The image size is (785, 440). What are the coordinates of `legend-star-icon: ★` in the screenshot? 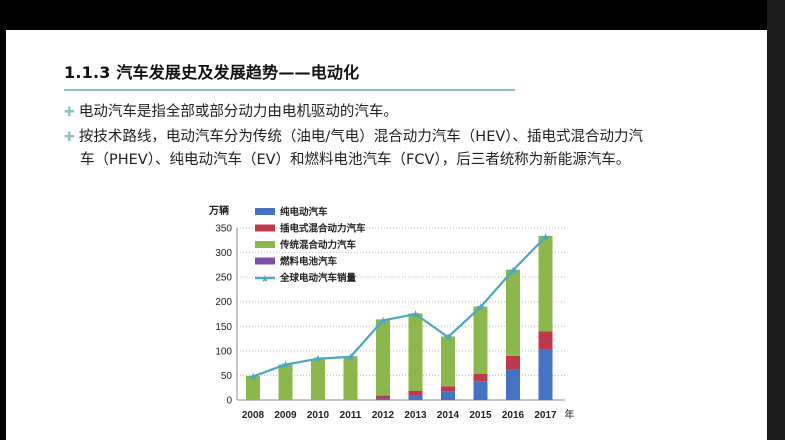 It's located at (265, 279).